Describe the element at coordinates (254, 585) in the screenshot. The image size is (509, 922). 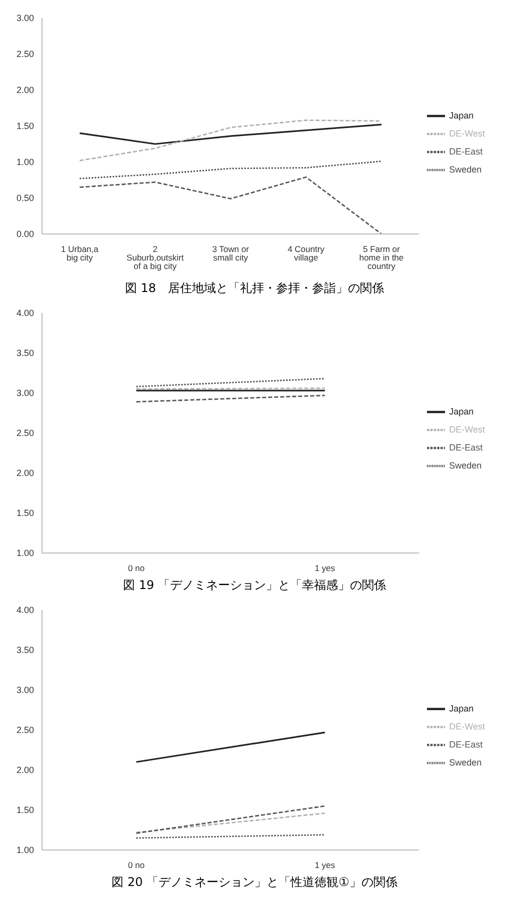
I see `text: 図 19 「デノミネーション」と「幸福感」の関係` at that location.